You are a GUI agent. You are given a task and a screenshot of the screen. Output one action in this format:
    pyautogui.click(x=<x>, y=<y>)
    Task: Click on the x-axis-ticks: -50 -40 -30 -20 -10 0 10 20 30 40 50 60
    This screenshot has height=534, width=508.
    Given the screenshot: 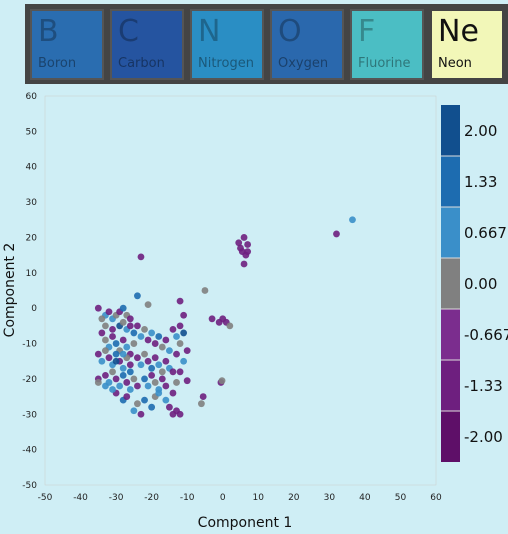 What is the action you would take?
    pyautogui.click(x=240, y=498)
    